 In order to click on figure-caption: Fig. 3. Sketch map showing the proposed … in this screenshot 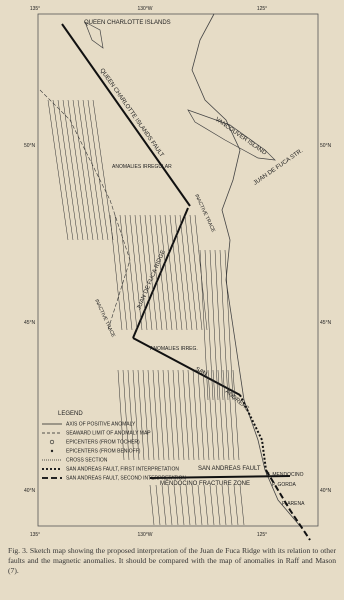, I will do `click(172, 560)`.